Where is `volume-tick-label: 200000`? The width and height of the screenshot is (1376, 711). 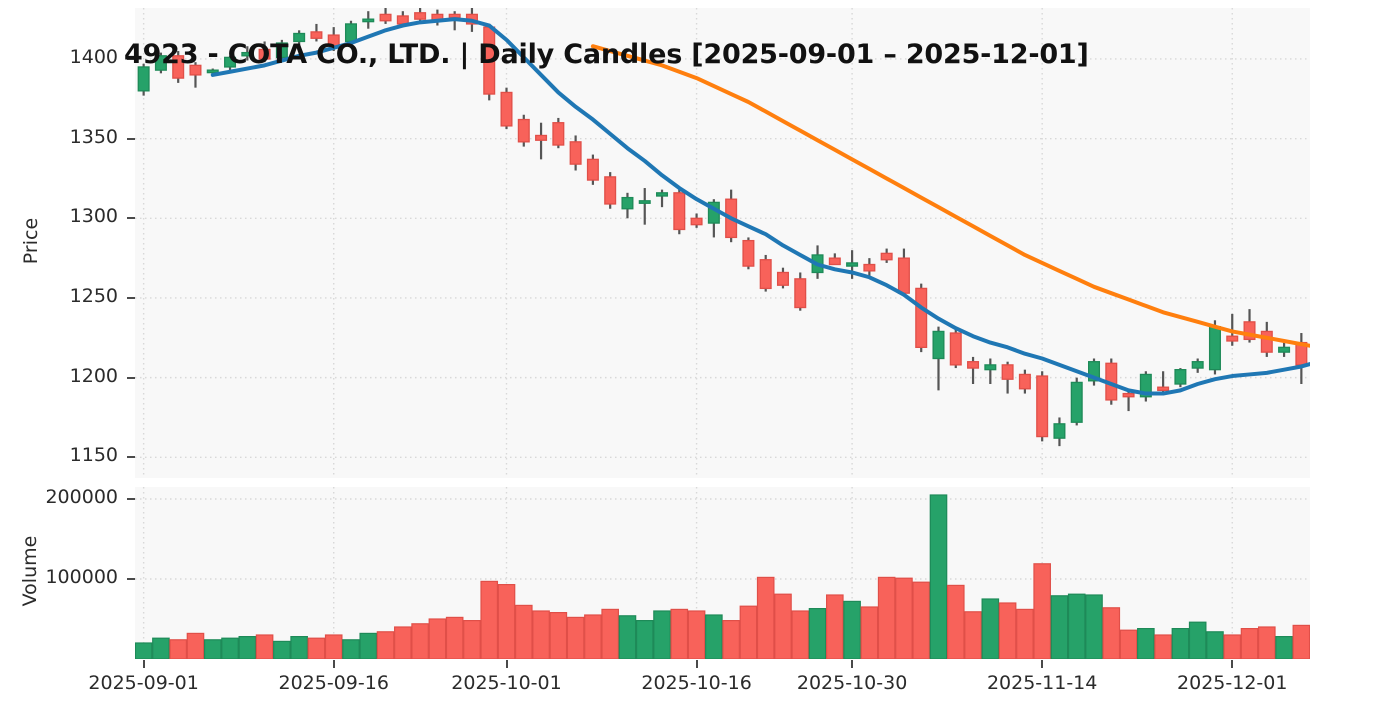
volume-tick-label: 200000 is located at coordinates (81, 497).